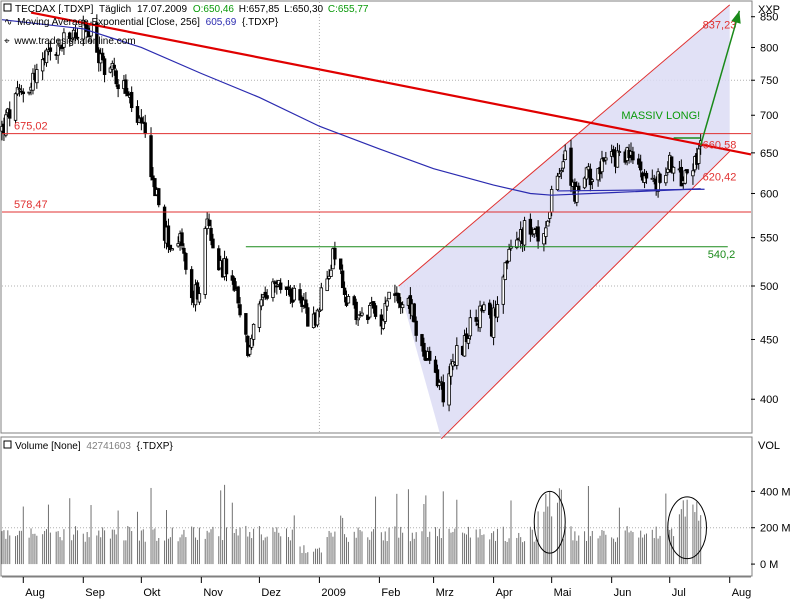 The width and height of the screenshot is (800, 605). I want to click on volume-bars, so click(354, 524).